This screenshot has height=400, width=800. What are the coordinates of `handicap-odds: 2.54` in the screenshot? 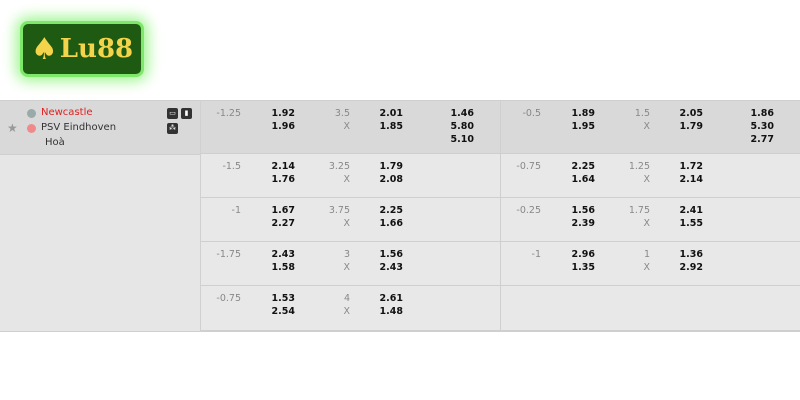 It's located at (283, 311).